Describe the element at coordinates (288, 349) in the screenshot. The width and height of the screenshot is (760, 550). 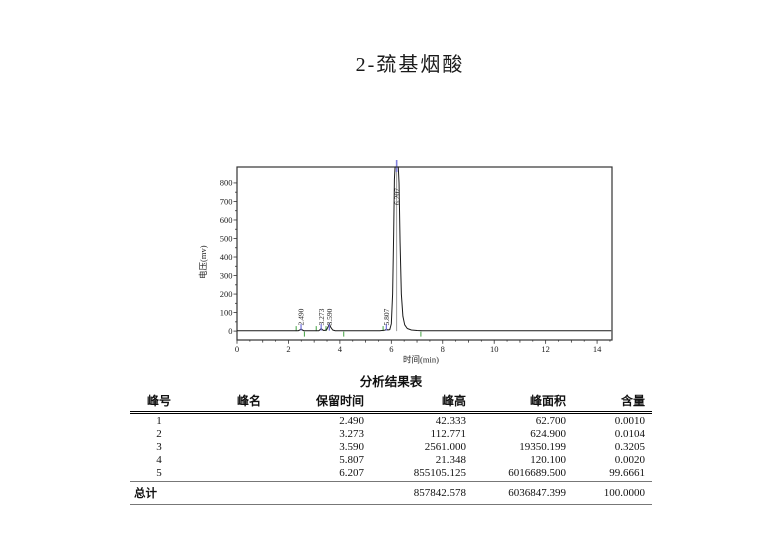
I see `svg-text: 2` at that location.